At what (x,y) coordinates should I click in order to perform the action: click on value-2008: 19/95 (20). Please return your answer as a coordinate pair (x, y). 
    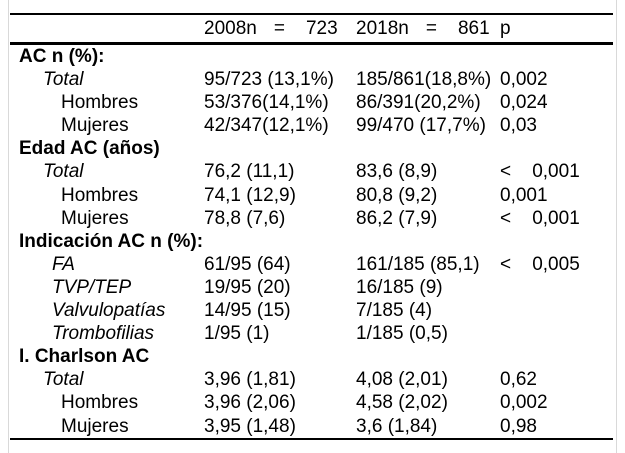
    Looking at the image, I should click on (247, 287).